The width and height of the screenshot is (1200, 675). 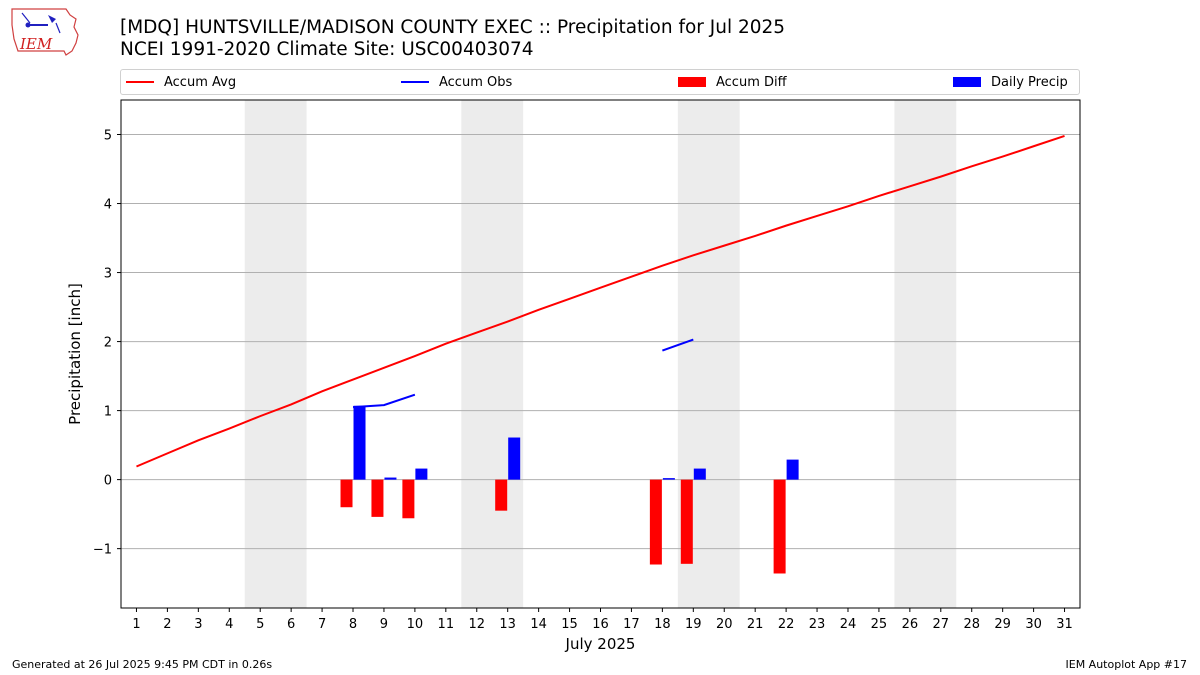 I want to click on legend-item-accum-obs: Accum Obs, so click(x=456, y=82).